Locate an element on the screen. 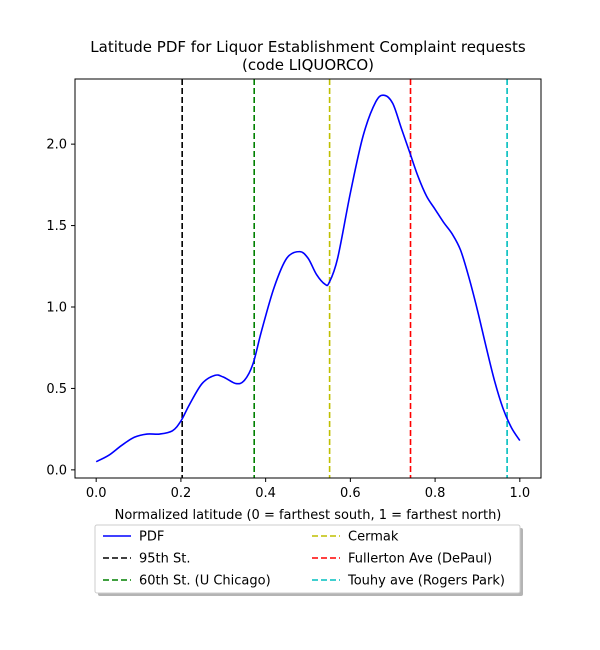 This screenshot has height=650, width=600. legend-label-6: Touhy ave (Rogers Park) is located at coordinates (426, 581).